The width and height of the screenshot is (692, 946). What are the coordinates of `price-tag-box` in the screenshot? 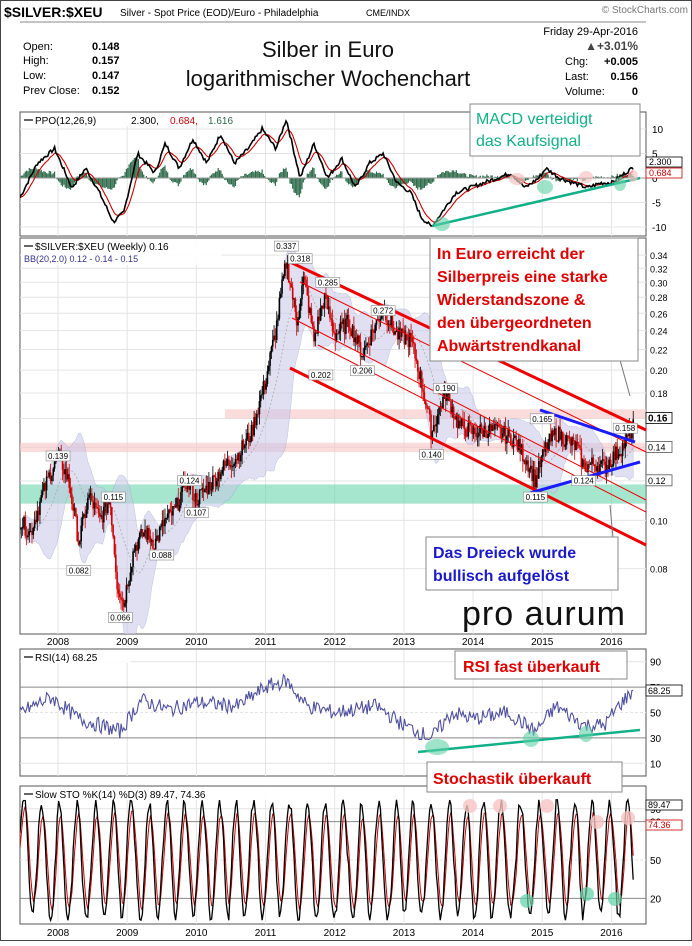 It's located at (659, 447).